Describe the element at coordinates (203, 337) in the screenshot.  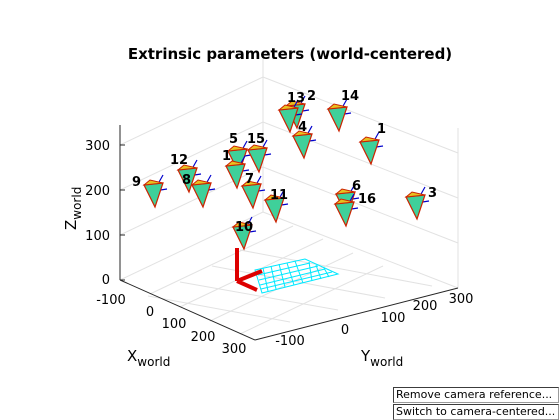
I see `x-tick-label: 200` at that location.